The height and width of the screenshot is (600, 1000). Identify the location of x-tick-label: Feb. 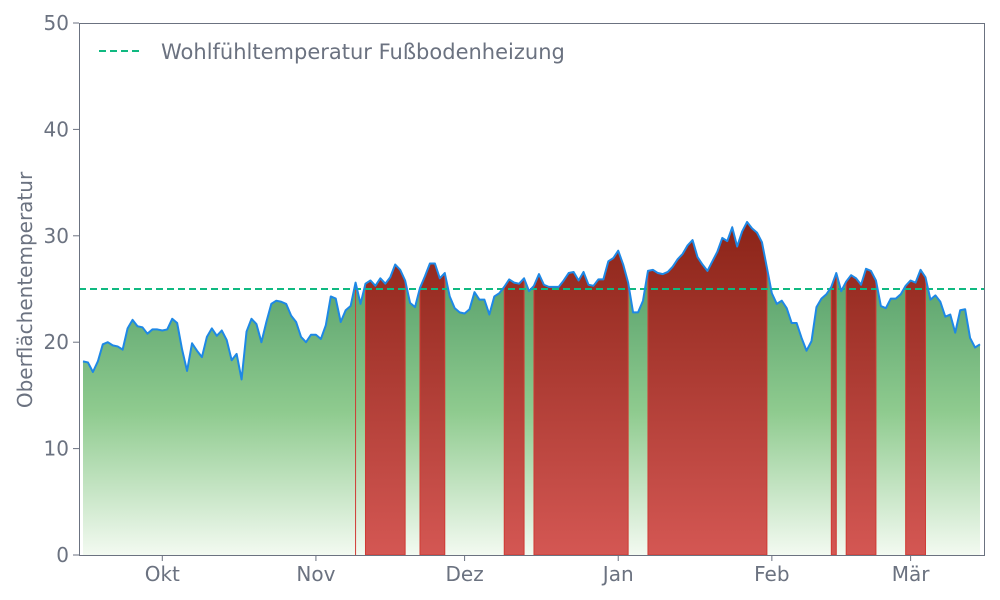
(771, 574).